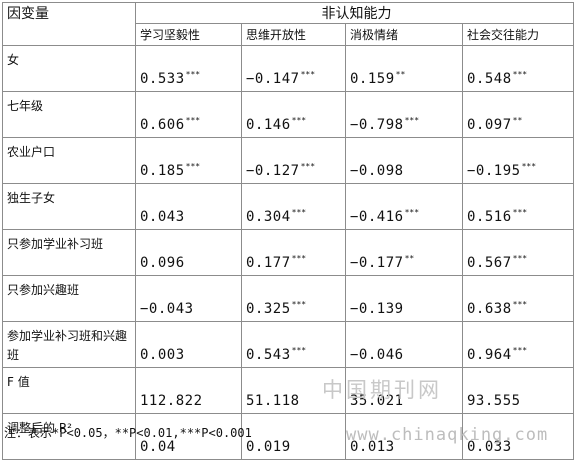 The width and height of the screenshot is (575, 460). What do you see at coordinates (354, 13) in the screenshot?
I see `noncognitive-ability-header: 非认知能力` at bounding box center [354, 13].